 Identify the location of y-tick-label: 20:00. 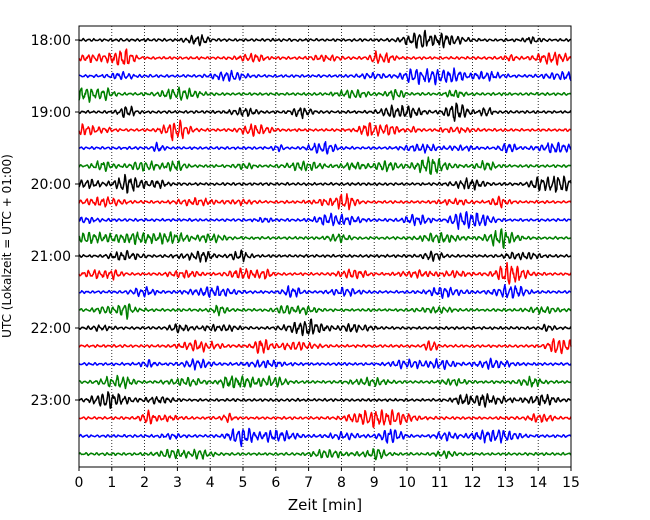
(51, 185).